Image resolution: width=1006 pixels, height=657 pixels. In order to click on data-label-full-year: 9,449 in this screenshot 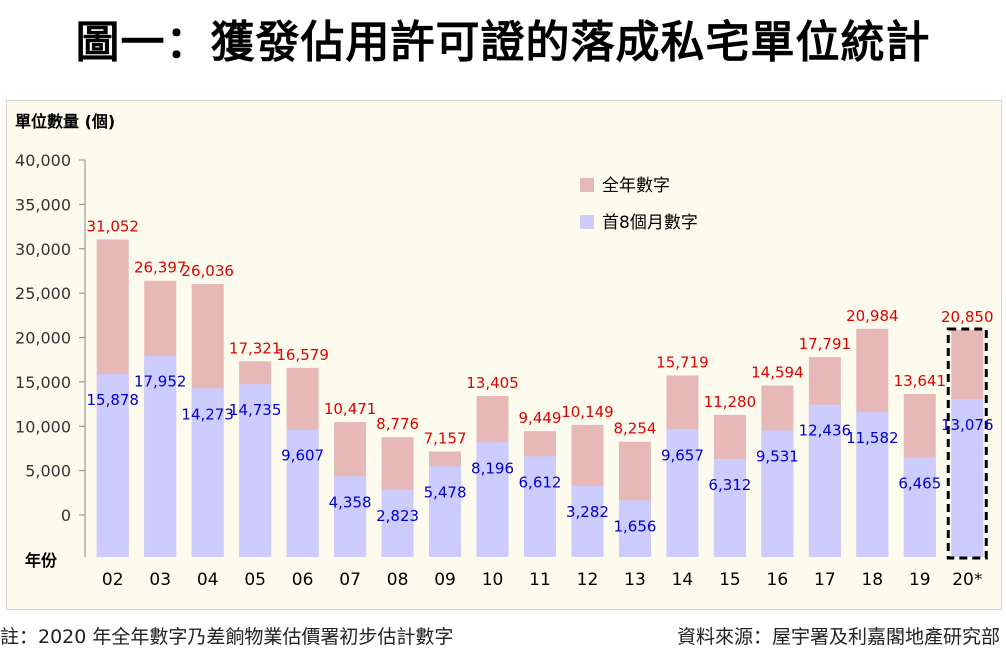, I will do `click(540, 418)`.